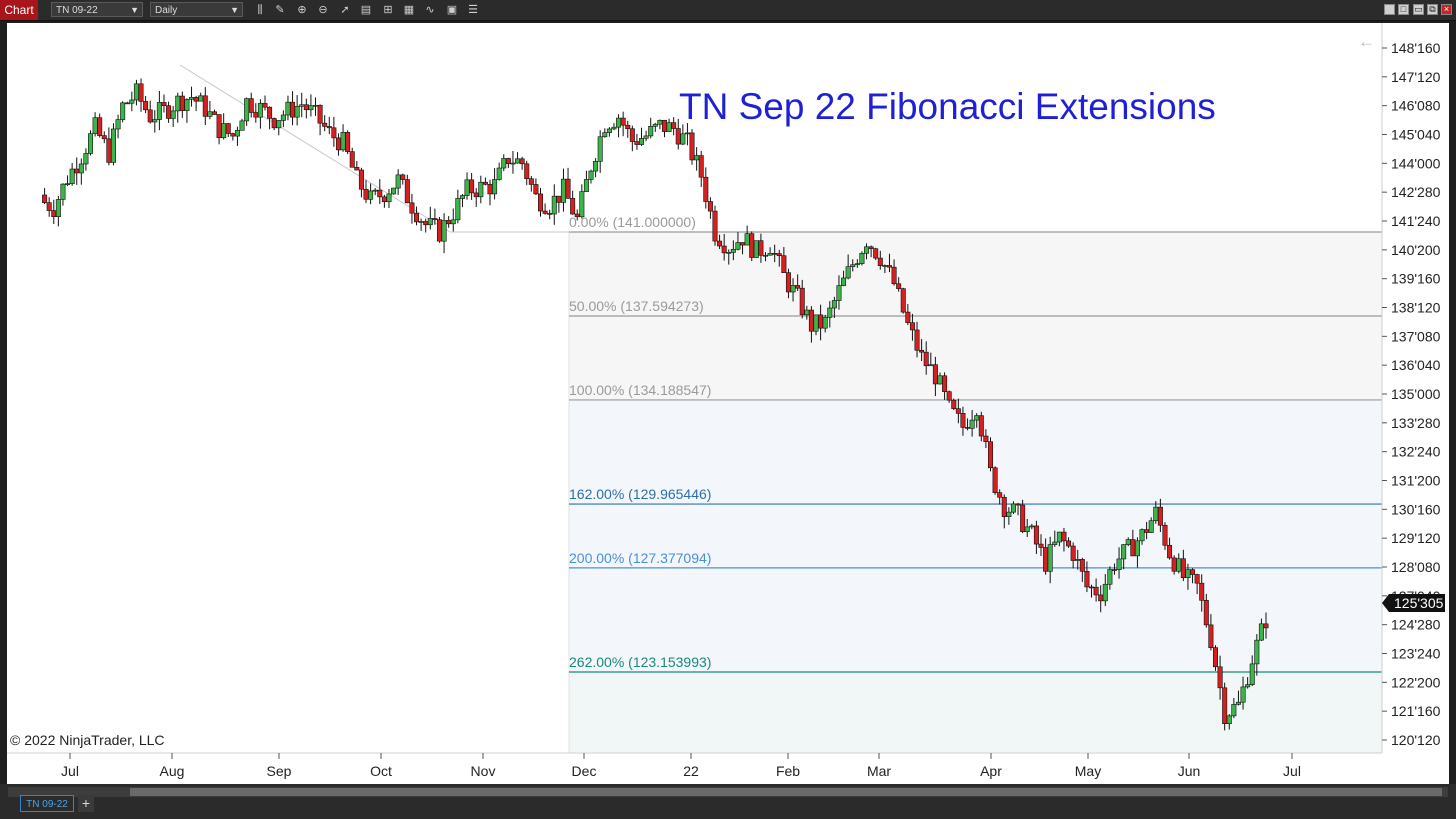  Describe the element at coordinates (302, 10) in the screenshot. I see `zoom-in-icon: ⊕` at that location.